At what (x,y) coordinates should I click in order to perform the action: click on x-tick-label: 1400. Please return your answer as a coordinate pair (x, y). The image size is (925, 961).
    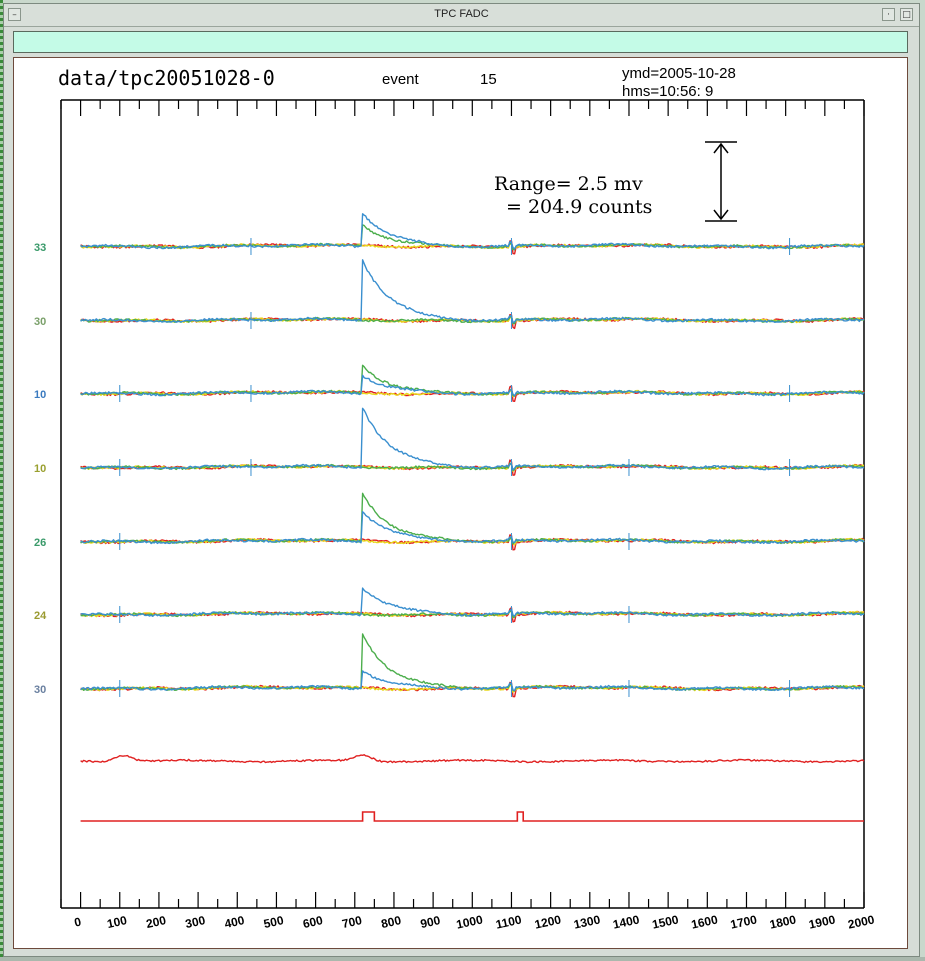
    Looking at the image, I should click on (626, 921).